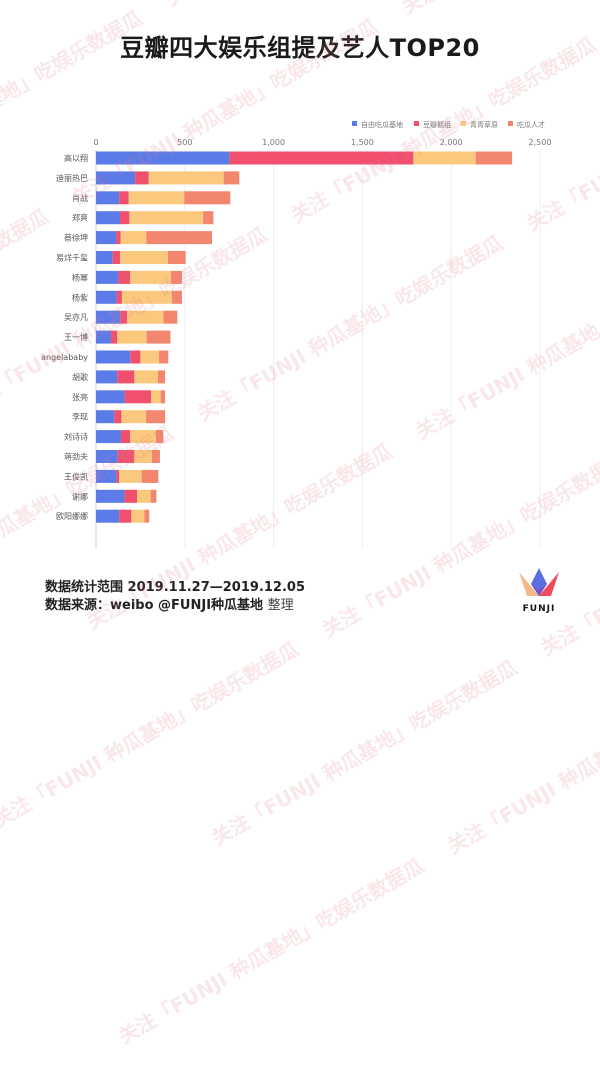 This screenshot has height=1076, width=600. What do you see at coordinates (80, 297) in the screenshot?
I see `category-label: 杨紫` at bounding box center [80, 297].